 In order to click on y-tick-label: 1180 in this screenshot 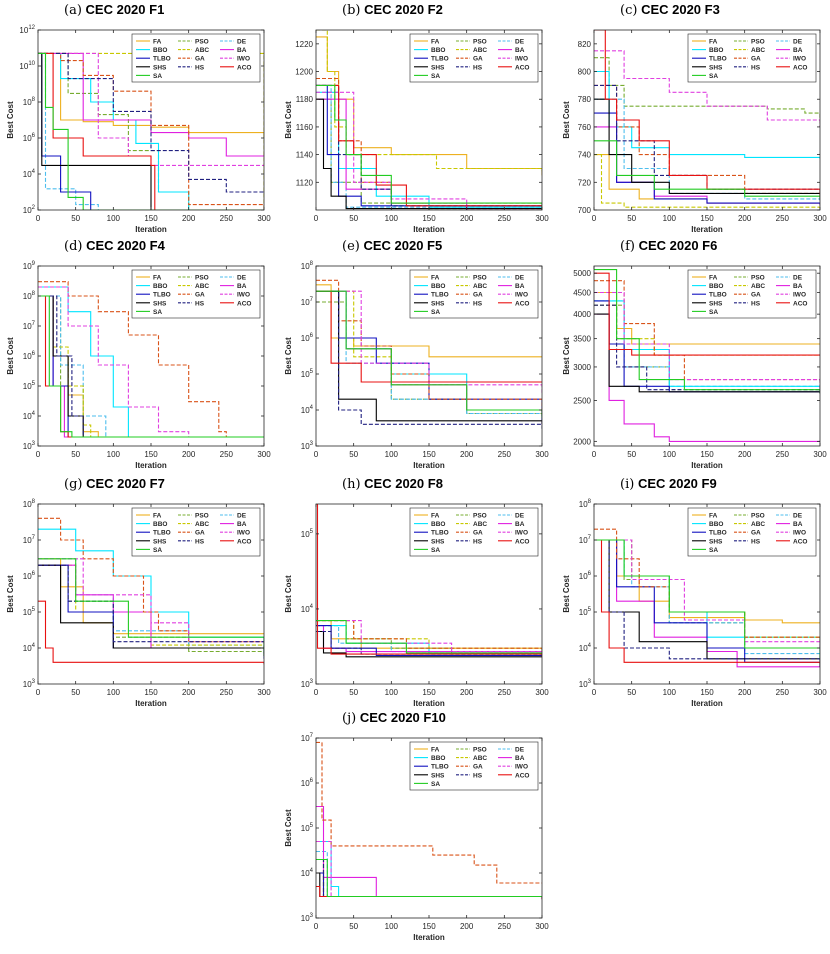, I will do `click(305, 99)`.